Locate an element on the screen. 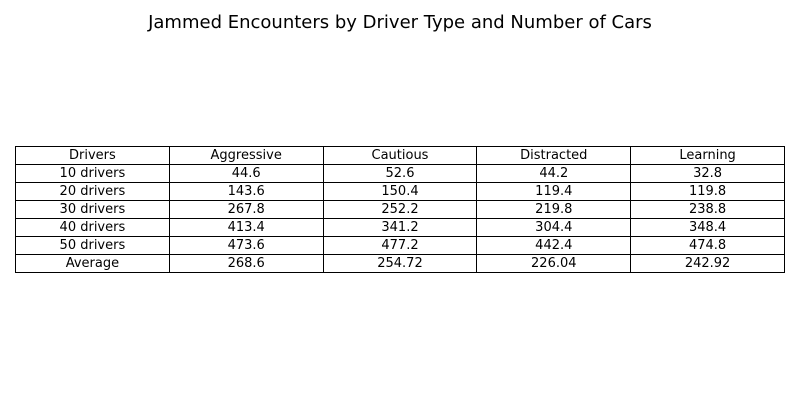 This screenshot has width=800, height=400. column-header: Aggressive is located at coordinates (246, 155).